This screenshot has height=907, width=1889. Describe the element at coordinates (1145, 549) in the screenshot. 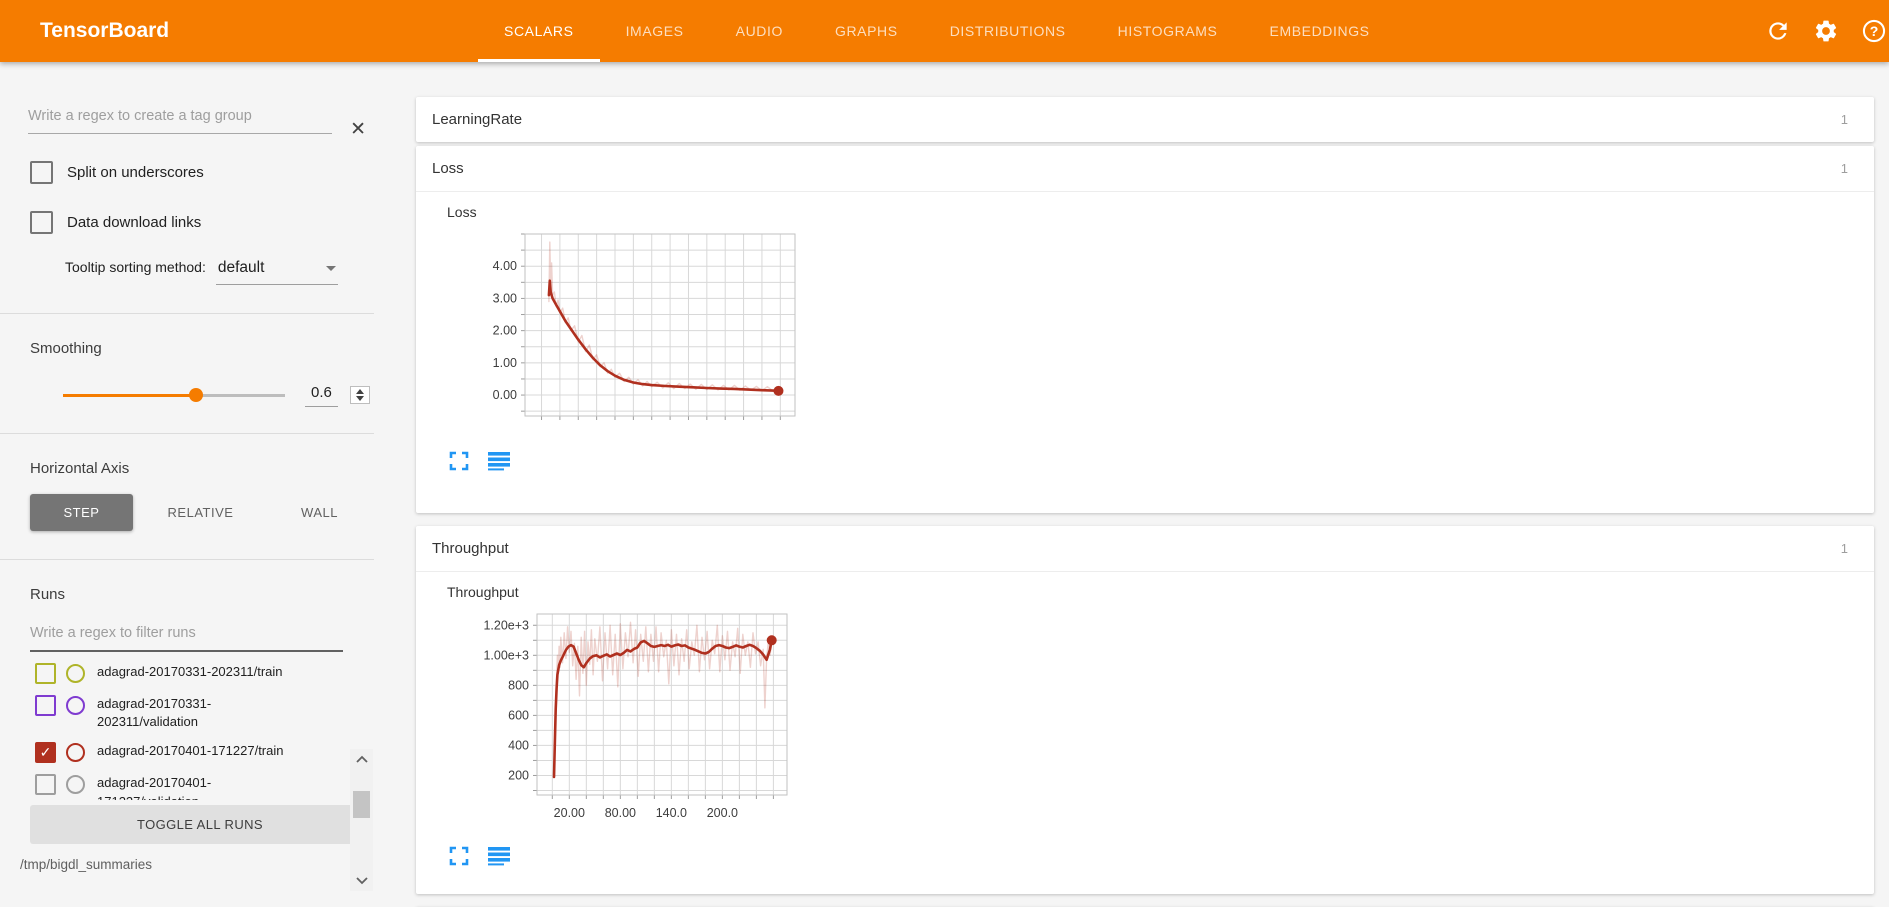

I see `section-header: Throughput 1` at that location.